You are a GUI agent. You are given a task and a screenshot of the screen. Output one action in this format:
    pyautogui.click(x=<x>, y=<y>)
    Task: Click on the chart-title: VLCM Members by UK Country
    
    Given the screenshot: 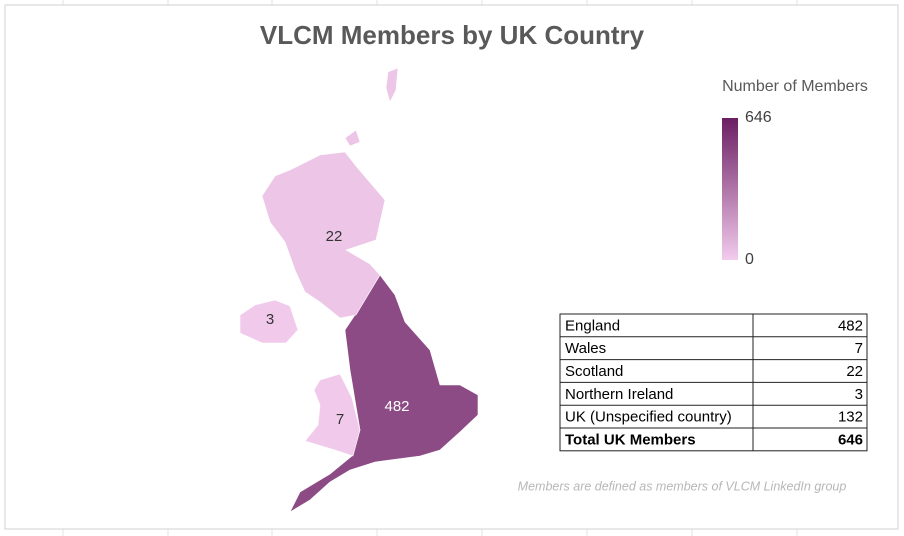 What is the action you would take?
    pyautogui.click(x=452, y=35)
    